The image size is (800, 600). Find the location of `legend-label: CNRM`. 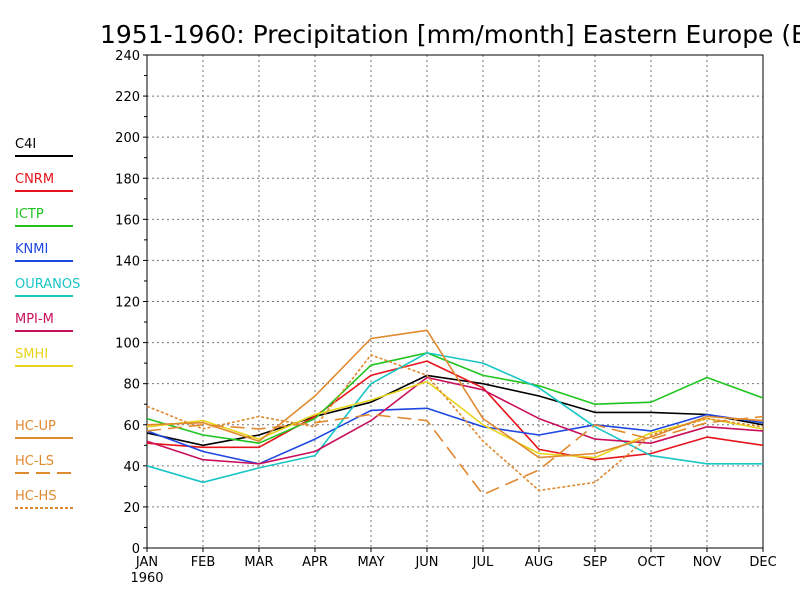

legend-label: CNRM is located at coordinates (34, 179).